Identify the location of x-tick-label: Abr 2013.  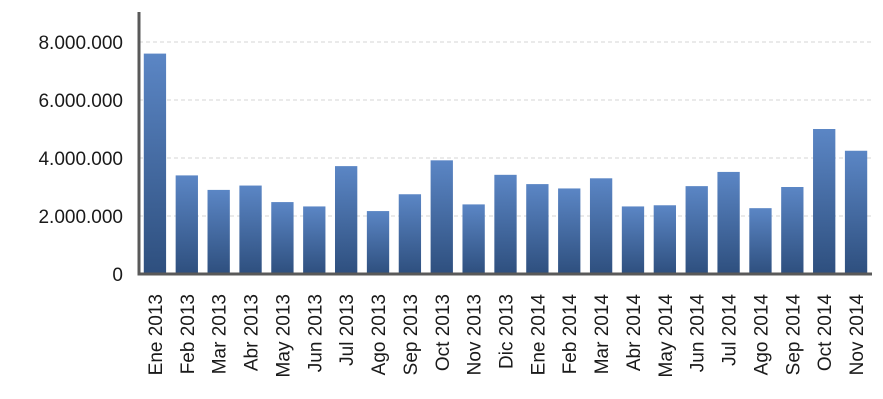
(252, 332).